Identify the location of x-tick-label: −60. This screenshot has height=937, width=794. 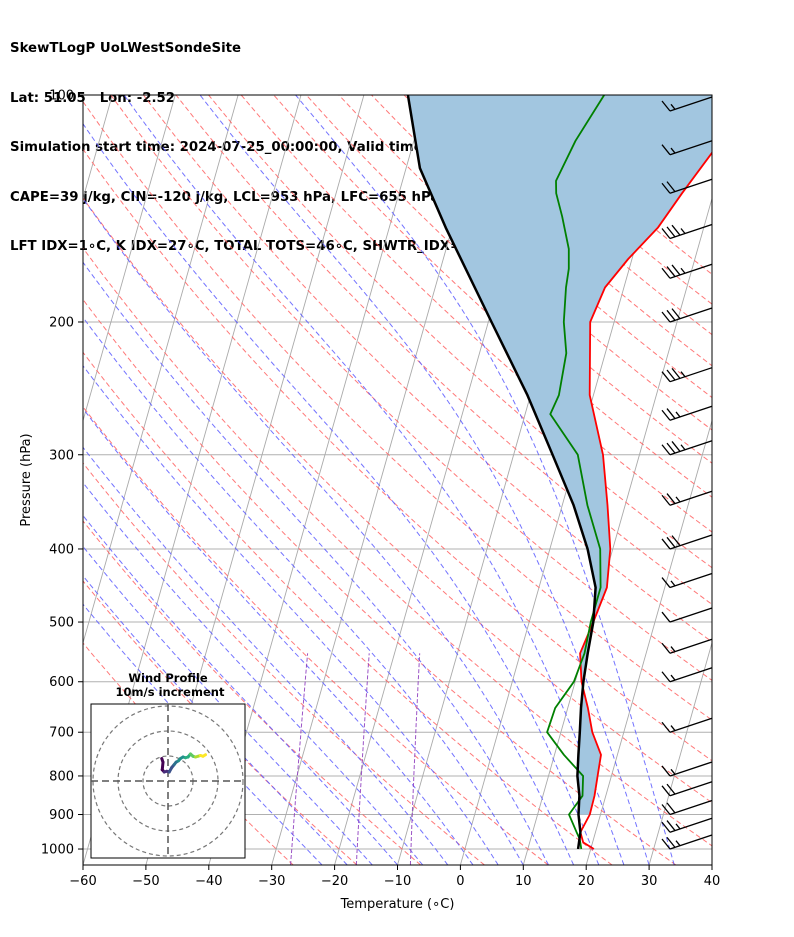
(82, 881).